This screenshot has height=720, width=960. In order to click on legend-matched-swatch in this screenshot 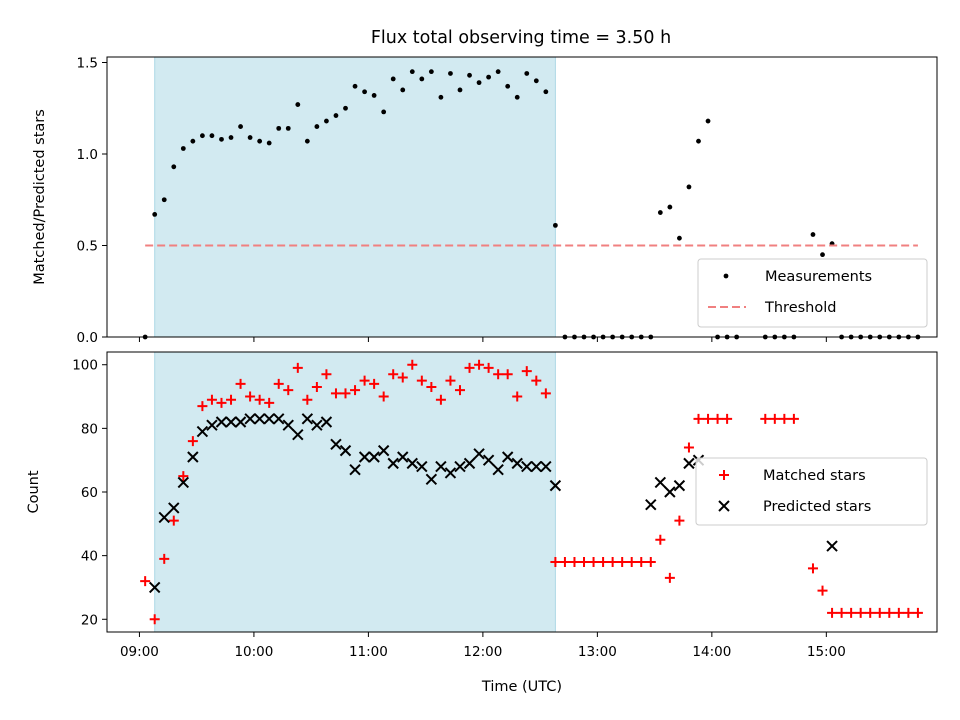, I will do `click(724, 475)`.